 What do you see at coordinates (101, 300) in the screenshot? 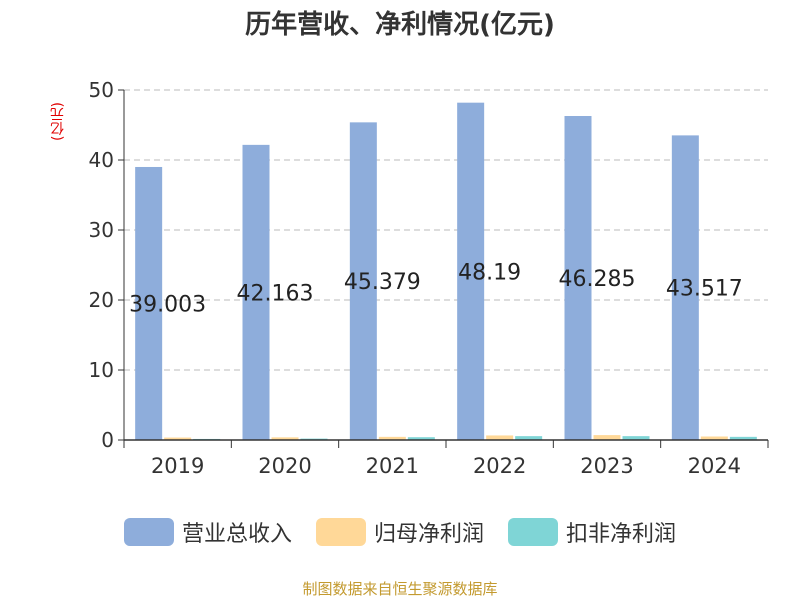
I see `y-tick-label: 20` at bounding box center [101, 300].